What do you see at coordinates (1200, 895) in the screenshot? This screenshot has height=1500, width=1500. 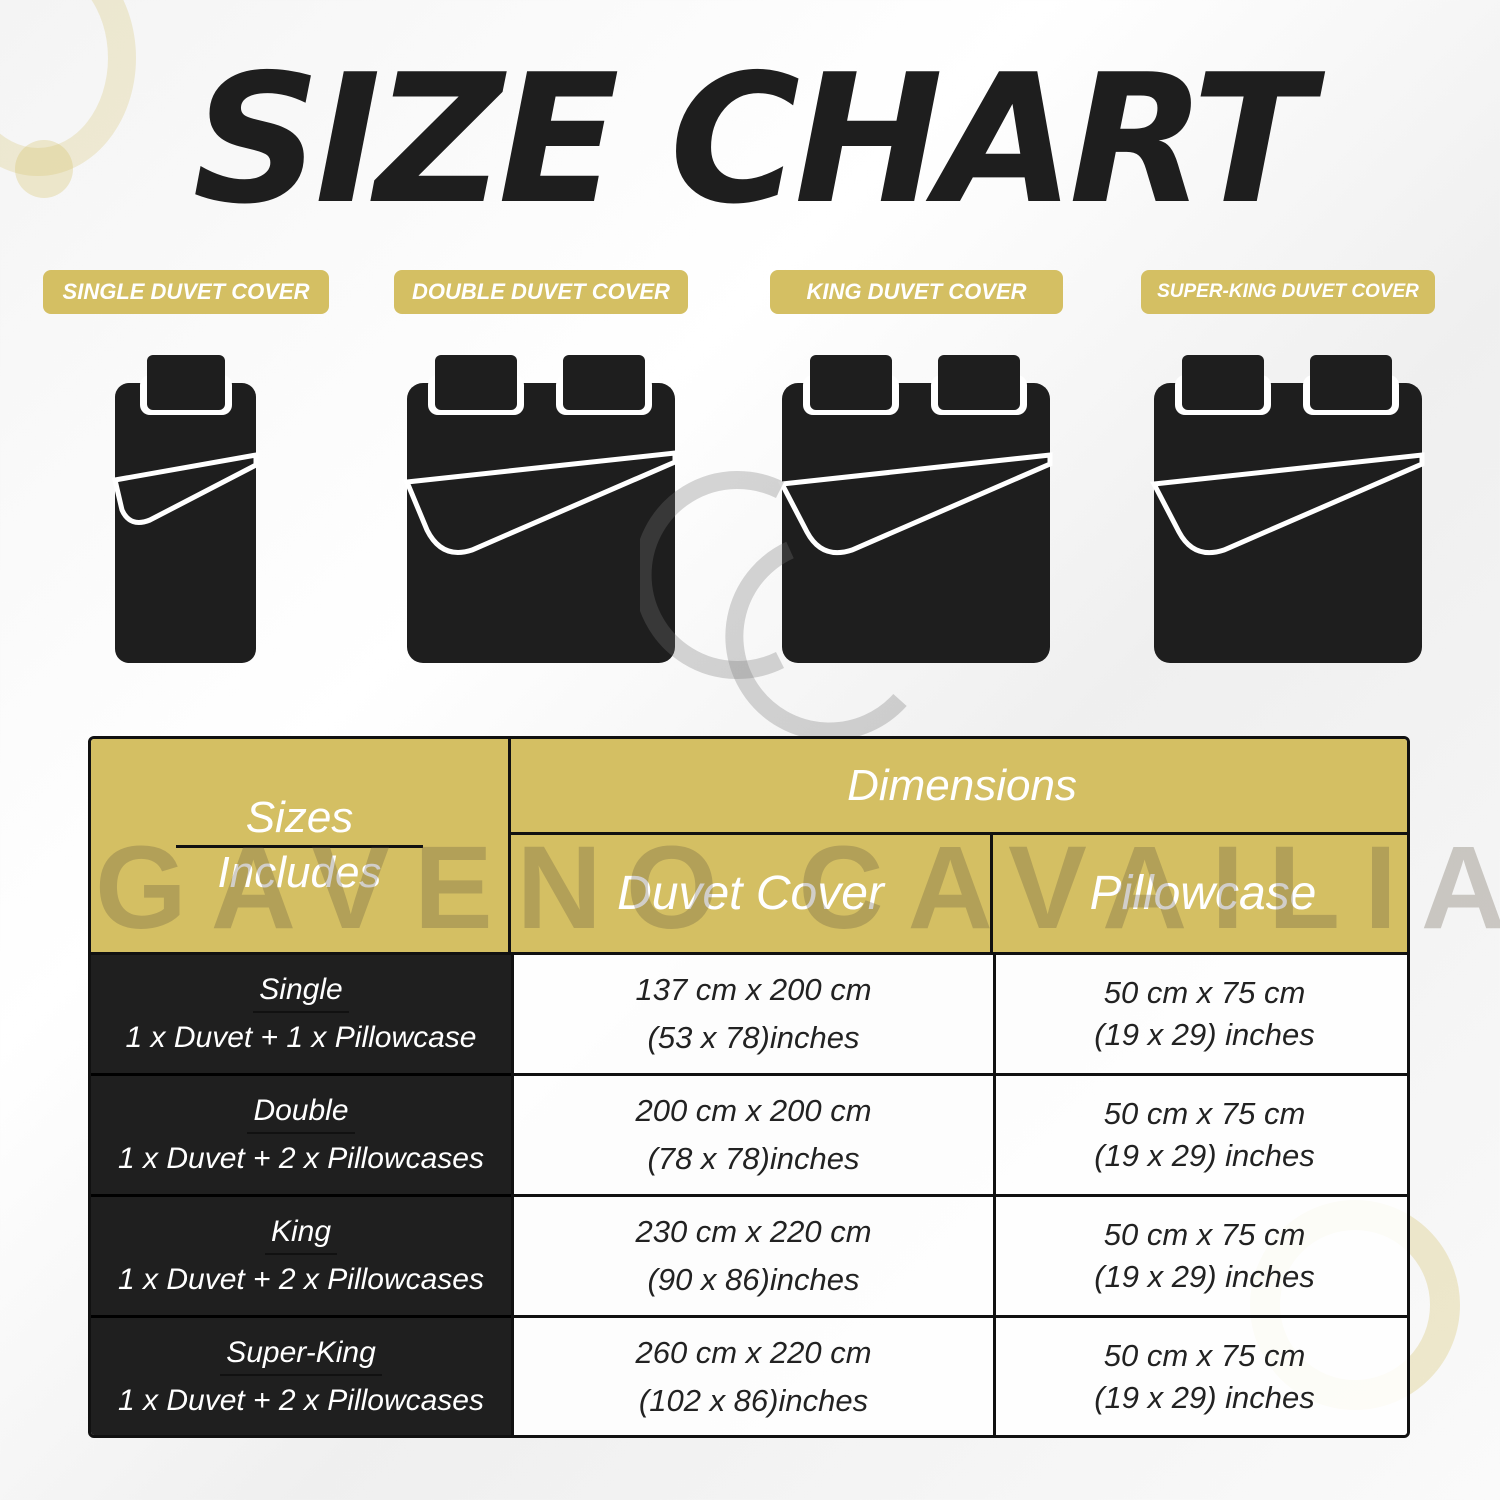 I see `pillowcase-header: Pillowcase` at bounding box center [1200, 895].